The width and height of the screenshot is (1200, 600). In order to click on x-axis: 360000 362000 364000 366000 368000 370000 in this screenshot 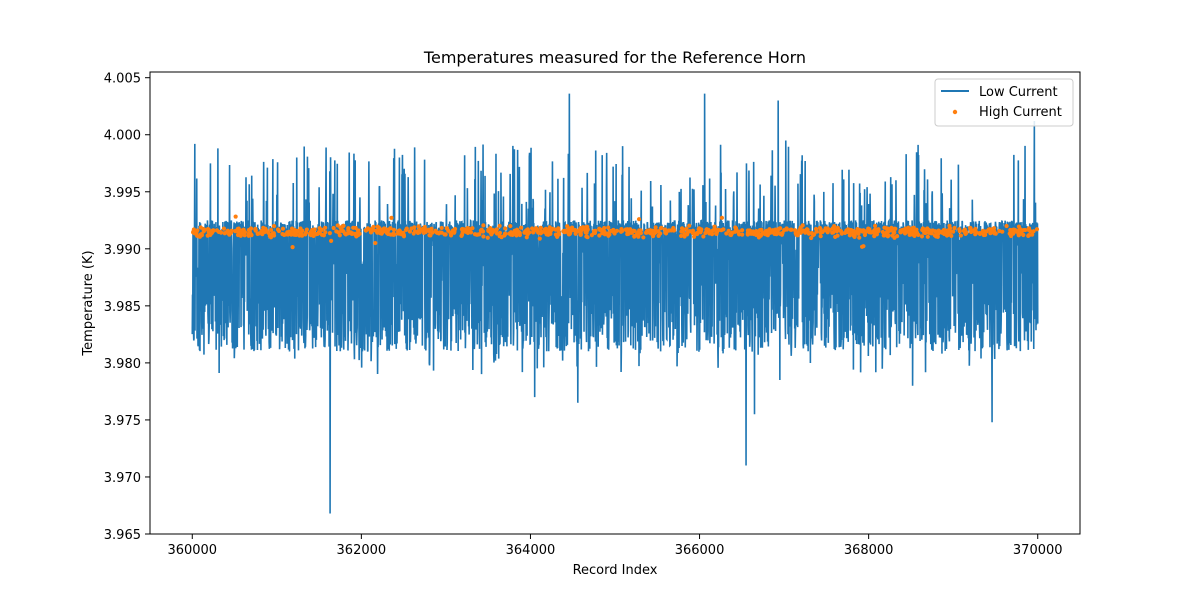, I will do `click(615, 546)`.